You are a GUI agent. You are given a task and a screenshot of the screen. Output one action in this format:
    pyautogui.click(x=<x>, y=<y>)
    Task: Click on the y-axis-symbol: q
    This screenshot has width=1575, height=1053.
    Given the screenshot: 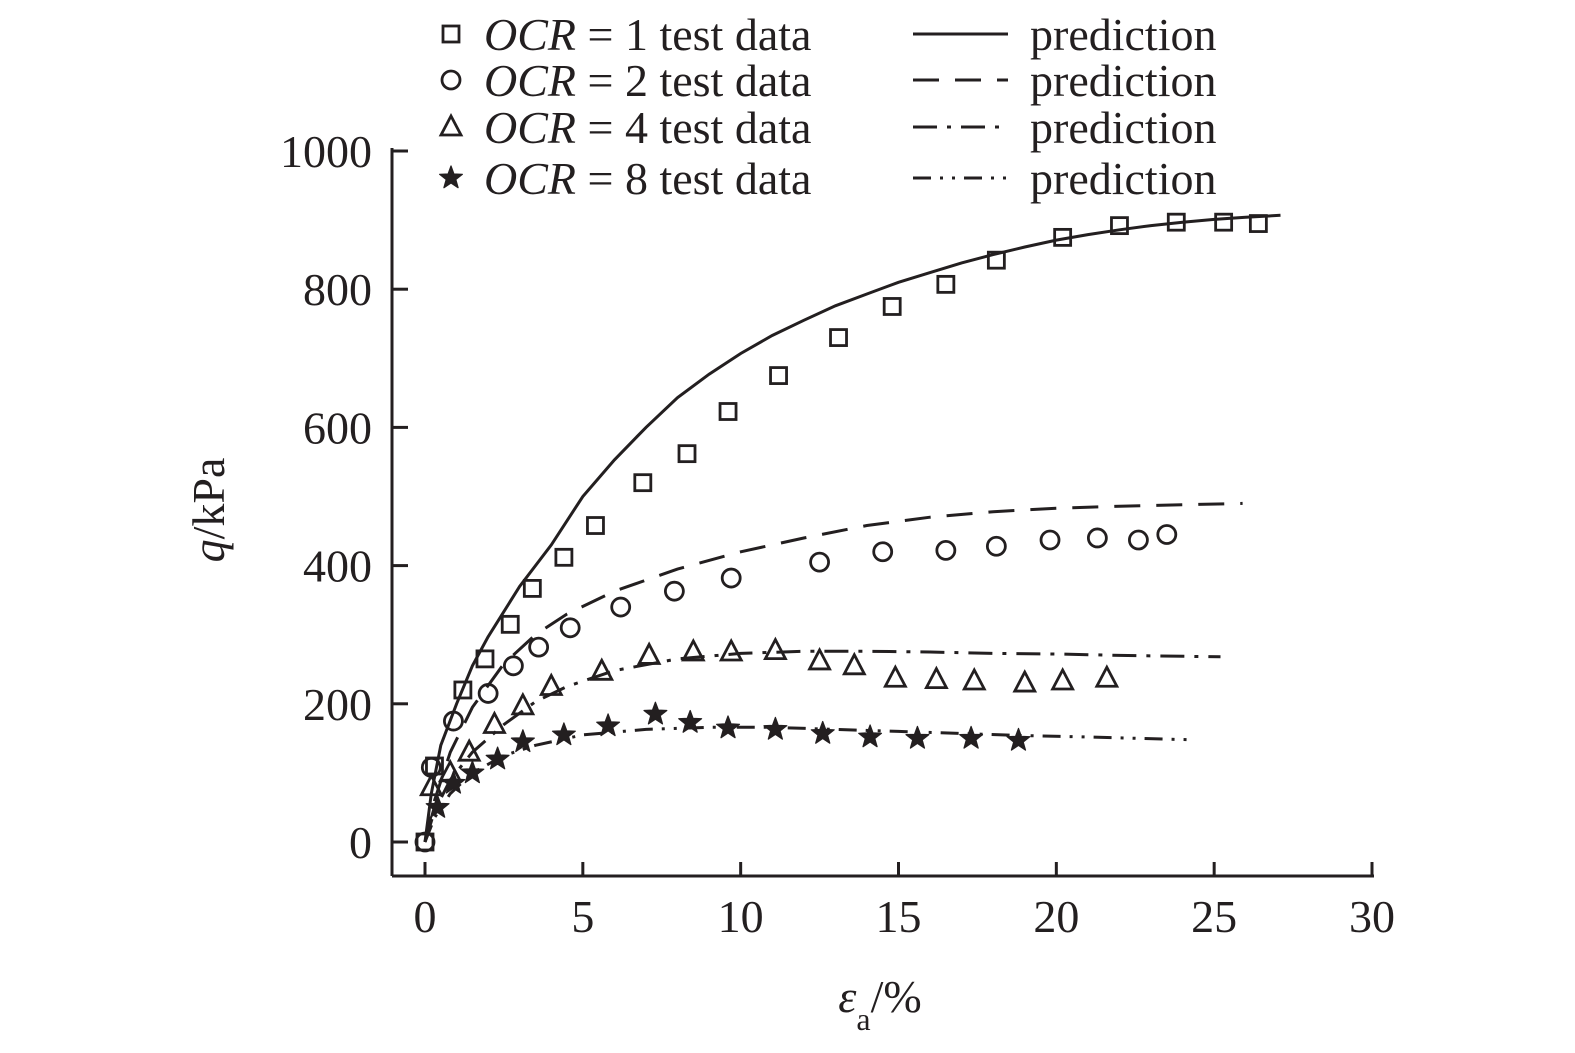 What is the action you would take?
    pyautogui.click(x=208, y=550)
    